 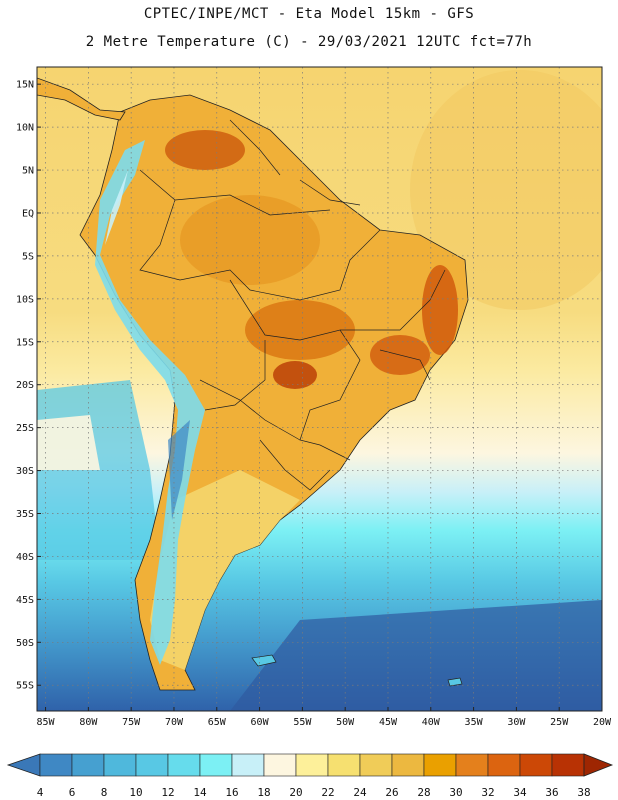 I want to click on colorbar-label: 6, so click(x=72, y=792).